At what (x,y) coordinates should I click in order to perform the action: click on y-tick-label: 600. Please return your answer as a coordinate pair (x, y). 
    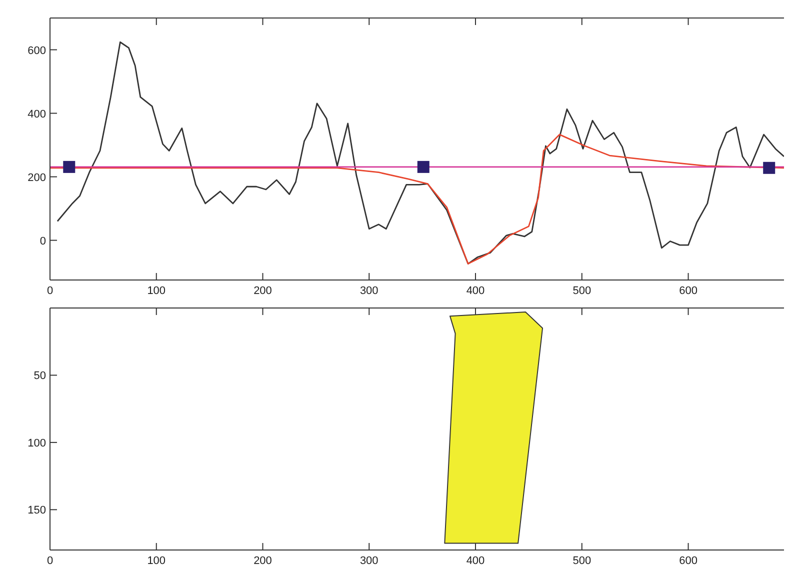
    Looking at the image, I should click on (37, 50).